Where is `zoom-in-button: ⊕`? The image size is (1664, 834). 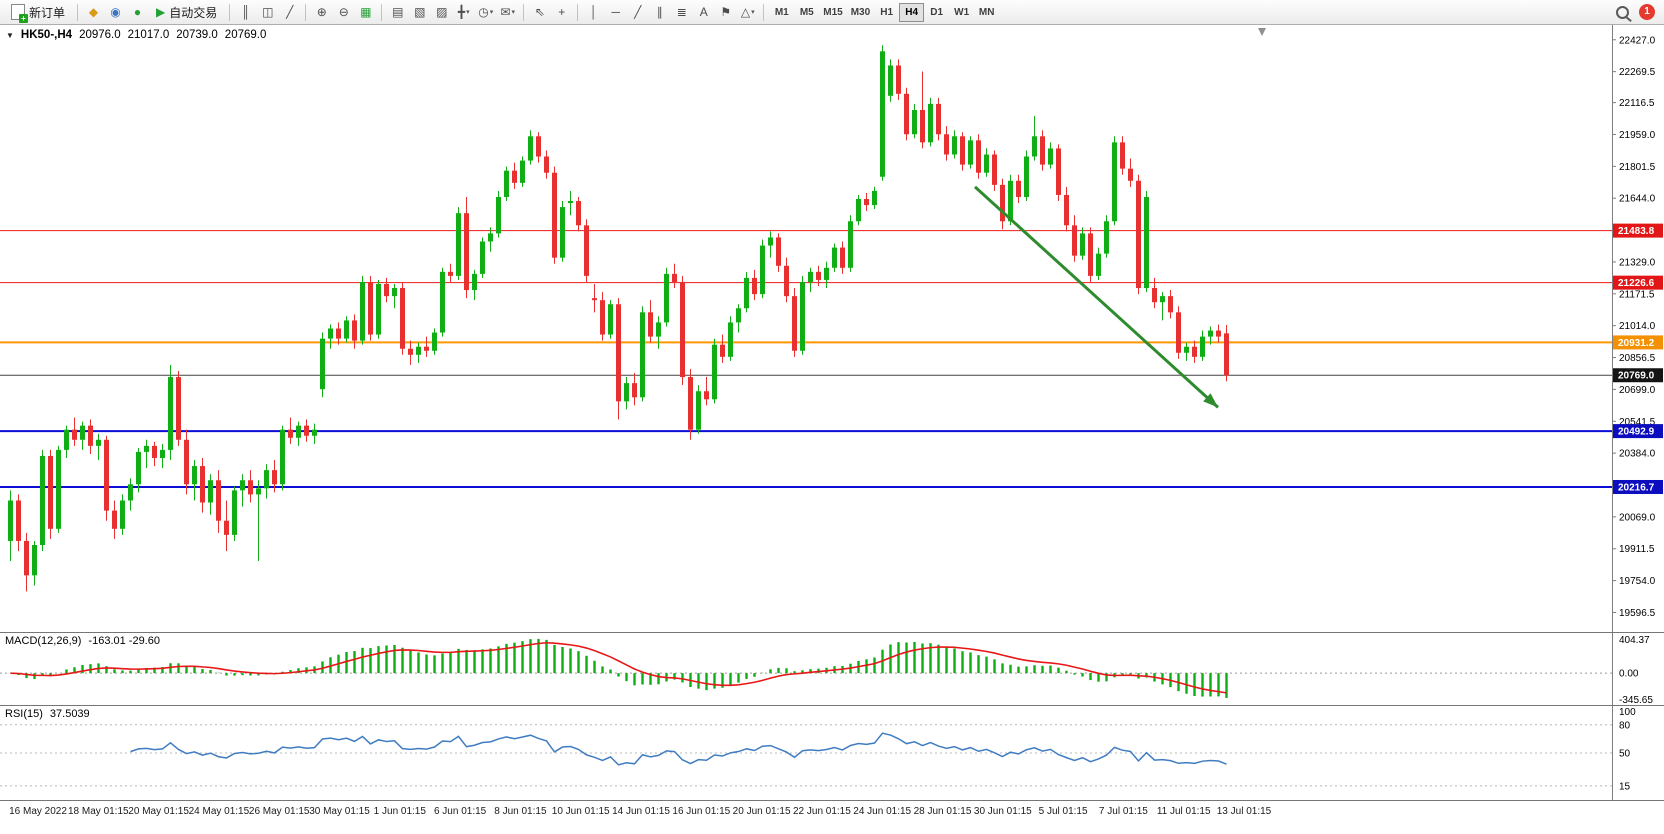 zoom-in-button: ⊕ is located at coordinates (321, 12).